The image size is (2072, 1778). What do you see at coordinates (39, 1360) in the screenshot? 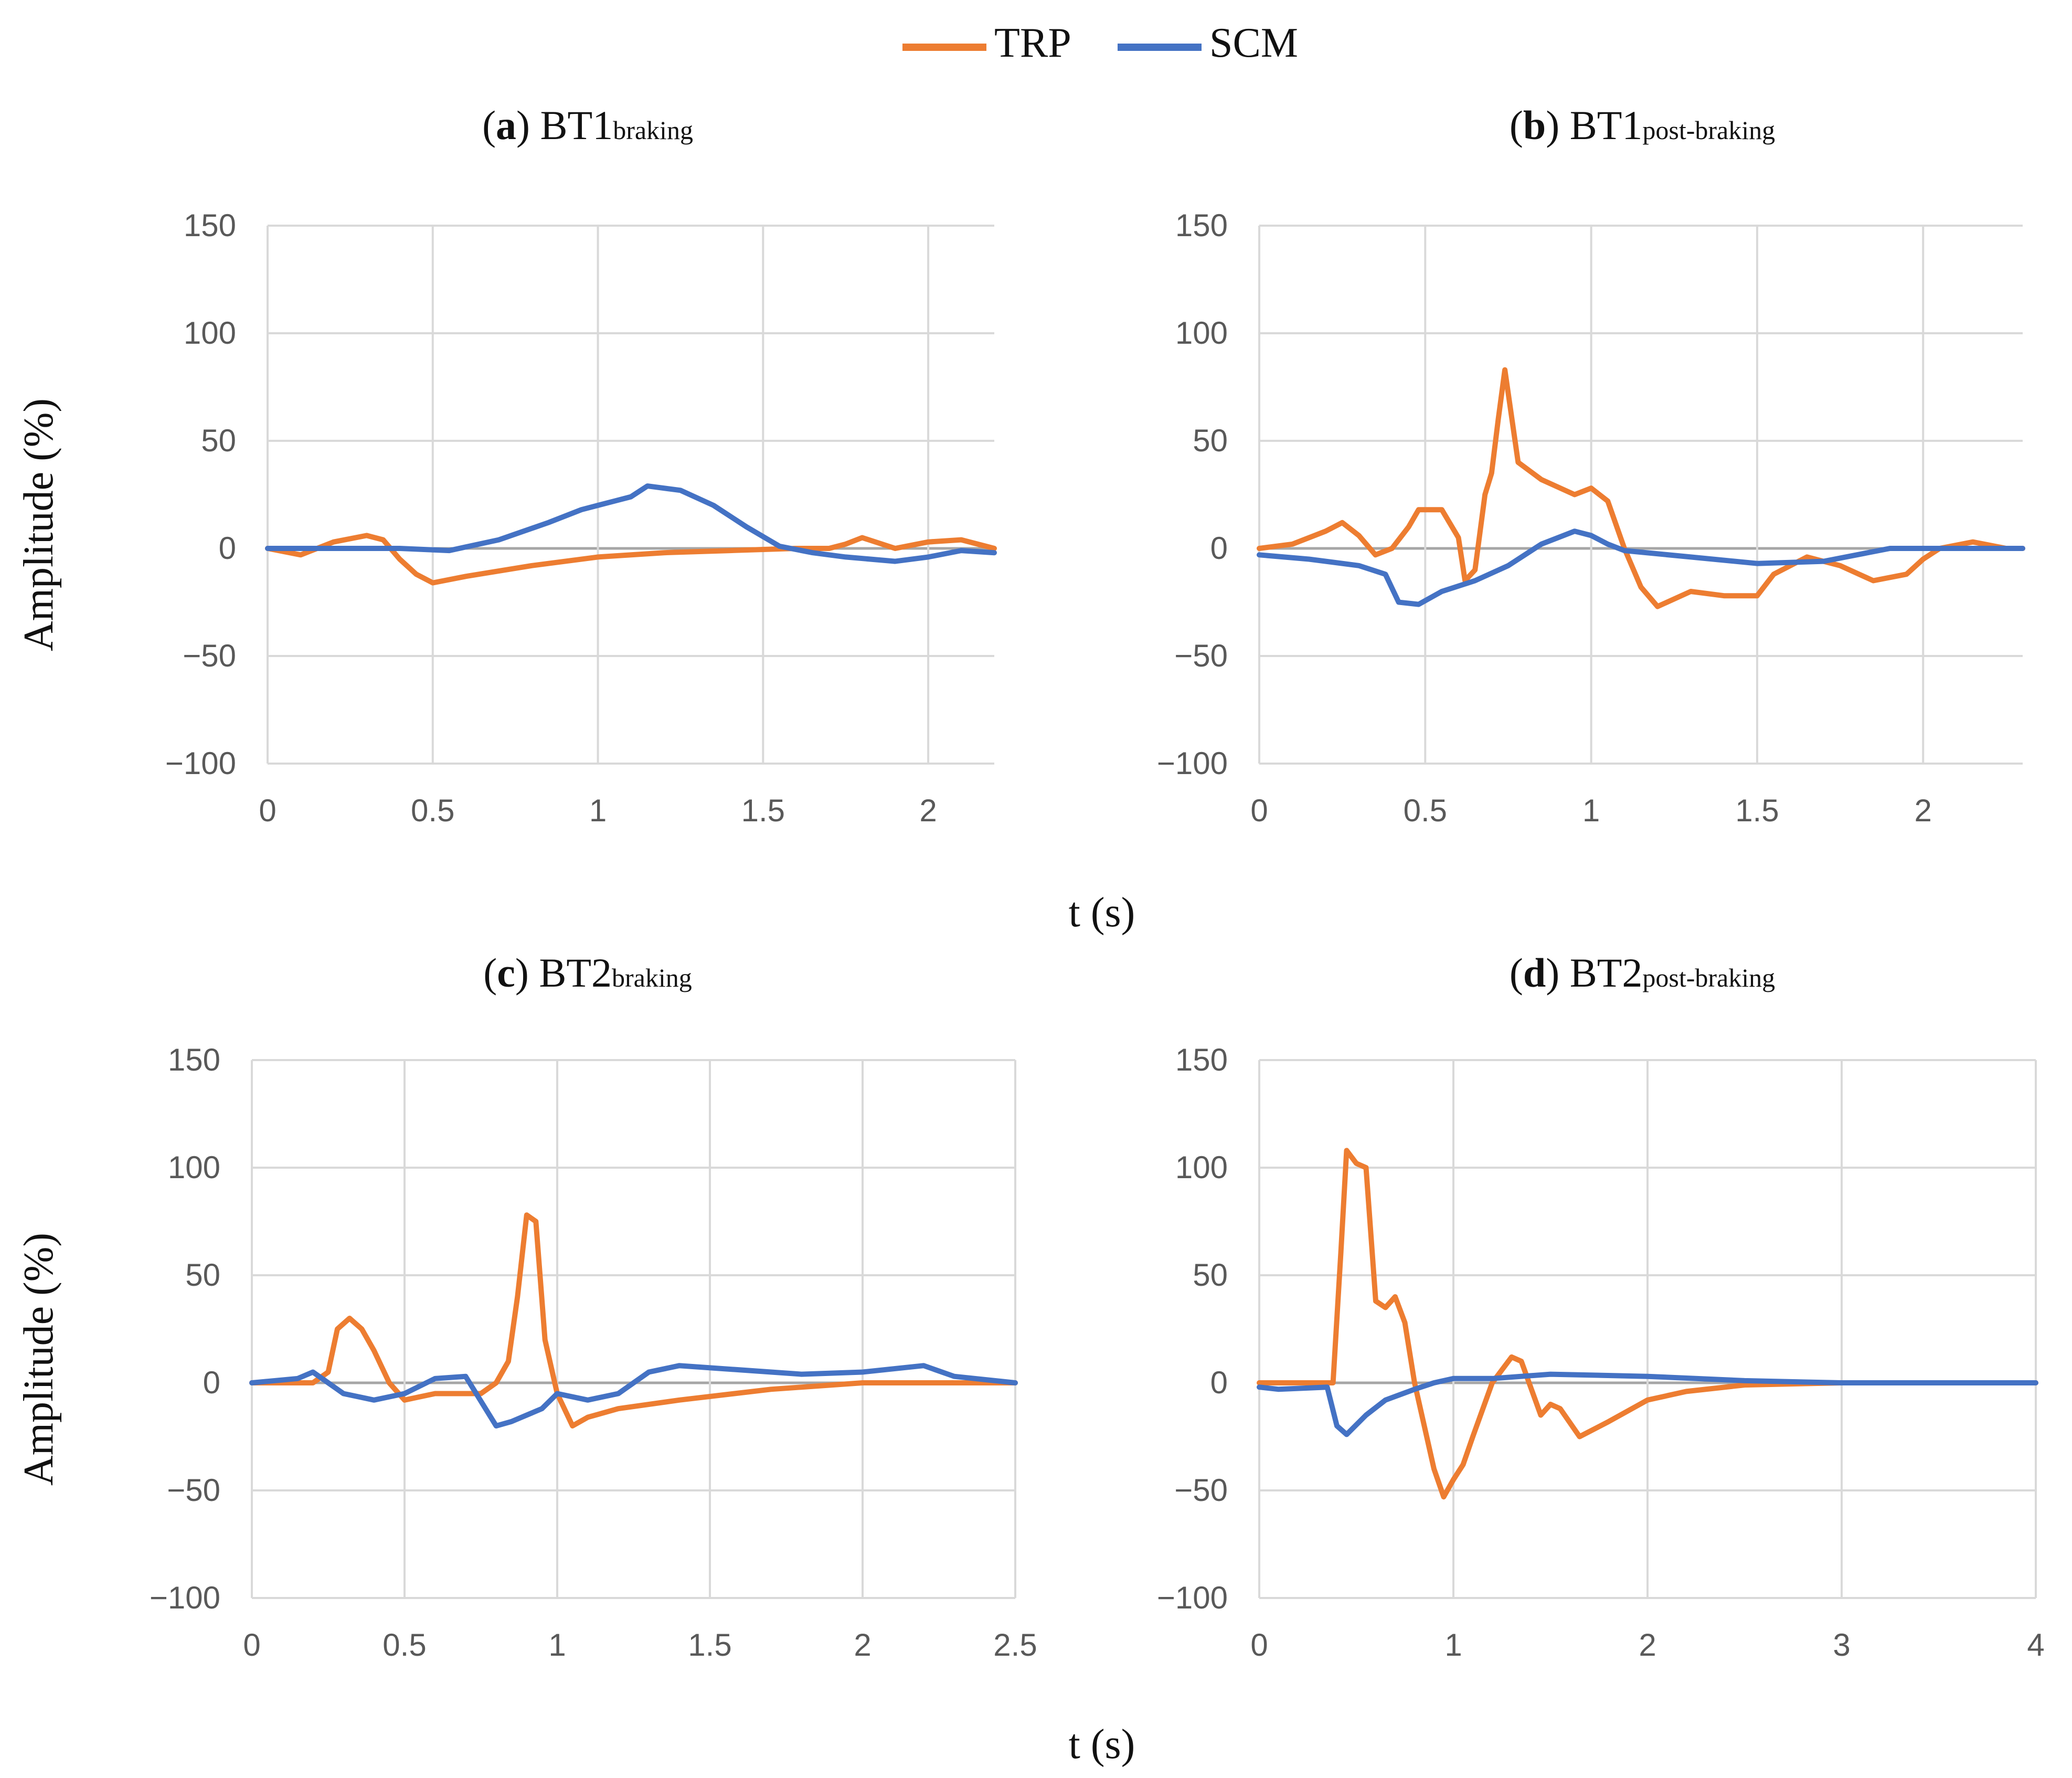
I see `y-axis-label-bottom: Amplitude (%)` at bounding box center [39, 1360].